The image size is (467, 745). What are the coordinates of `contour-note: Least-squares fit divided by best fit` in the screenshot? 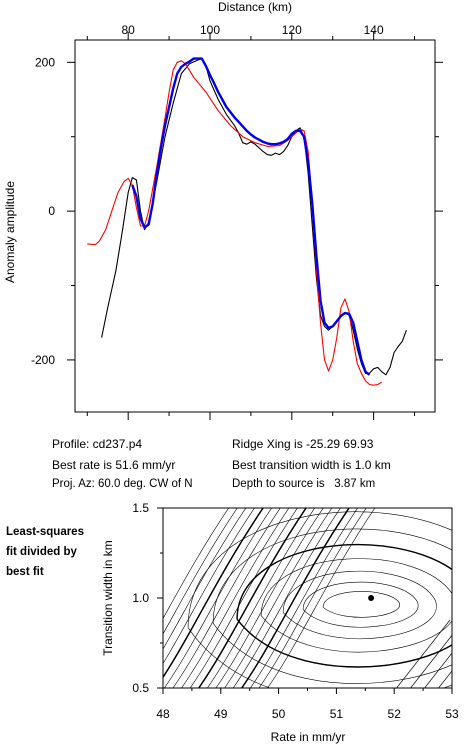 It's located at (45, 552).